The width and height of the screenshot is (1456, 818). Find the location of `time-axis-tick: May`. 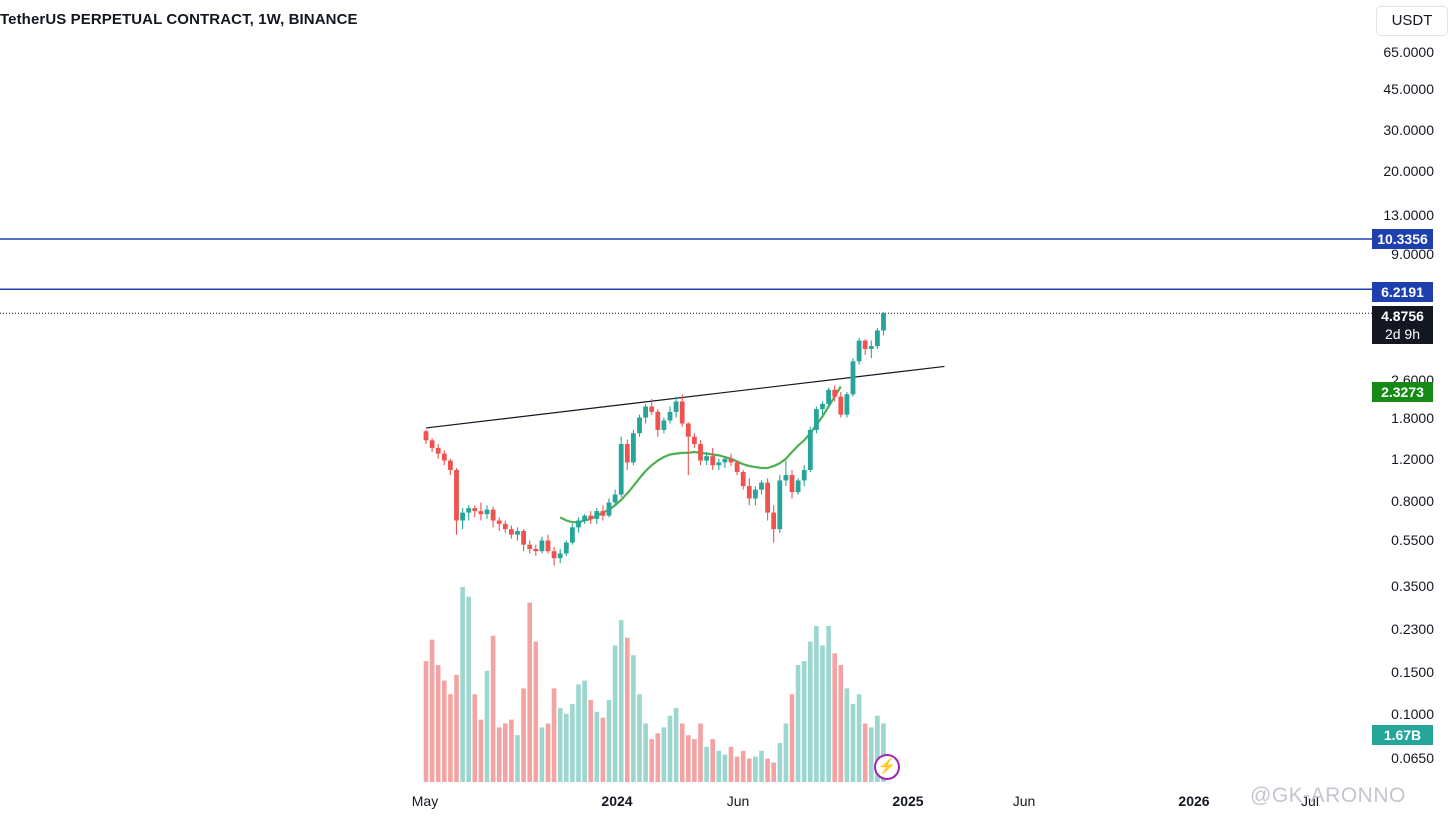

time-axis-tick: May is located at coordinates (425, 801).